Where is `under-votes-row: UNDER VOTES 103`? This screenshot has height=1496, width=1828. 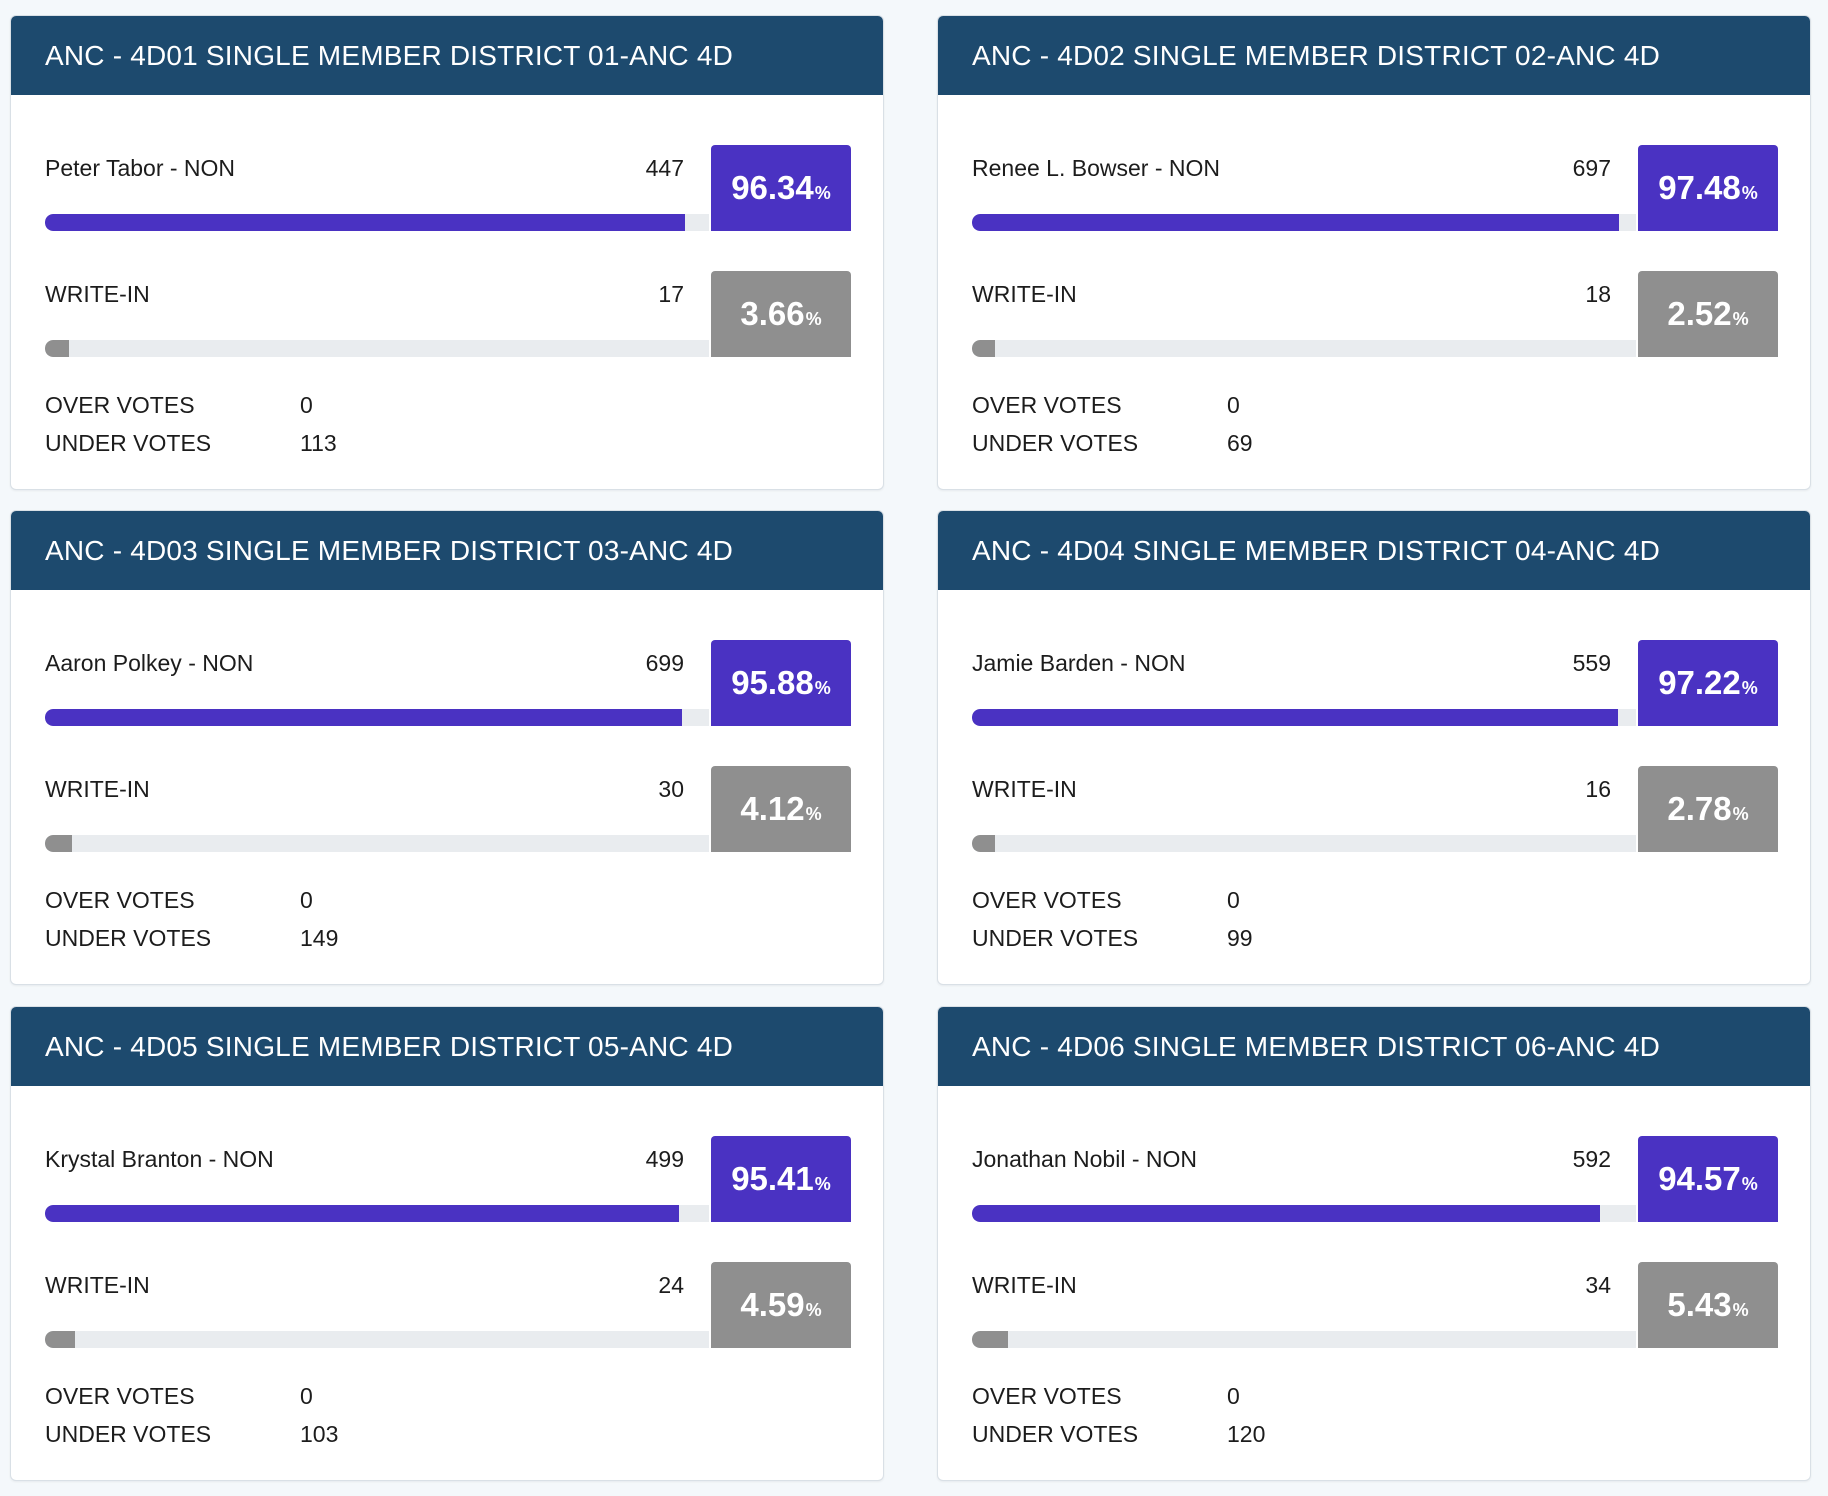 under-votes-row: UNDER VOTES 103 is located at coordinates (245, 1434).